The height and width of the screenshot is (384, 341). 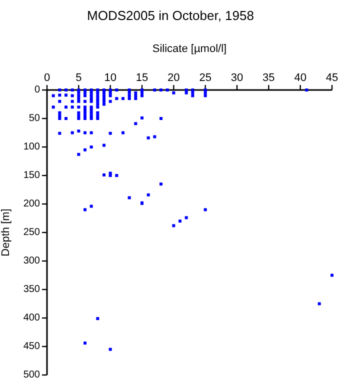 I want to click on y-axis-title: Depth [m], so click(x=6, y=232).